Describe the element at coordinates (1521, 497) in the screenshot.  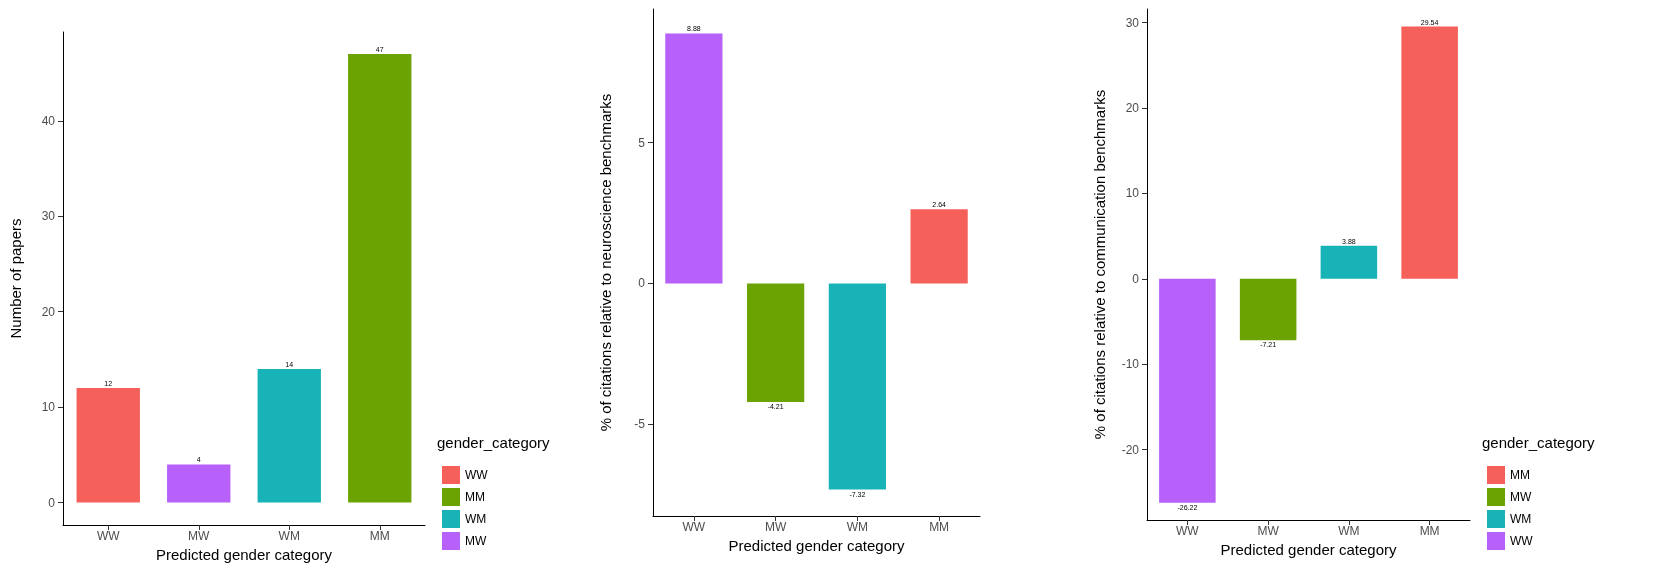
I see `legend-label: MW` at that location.